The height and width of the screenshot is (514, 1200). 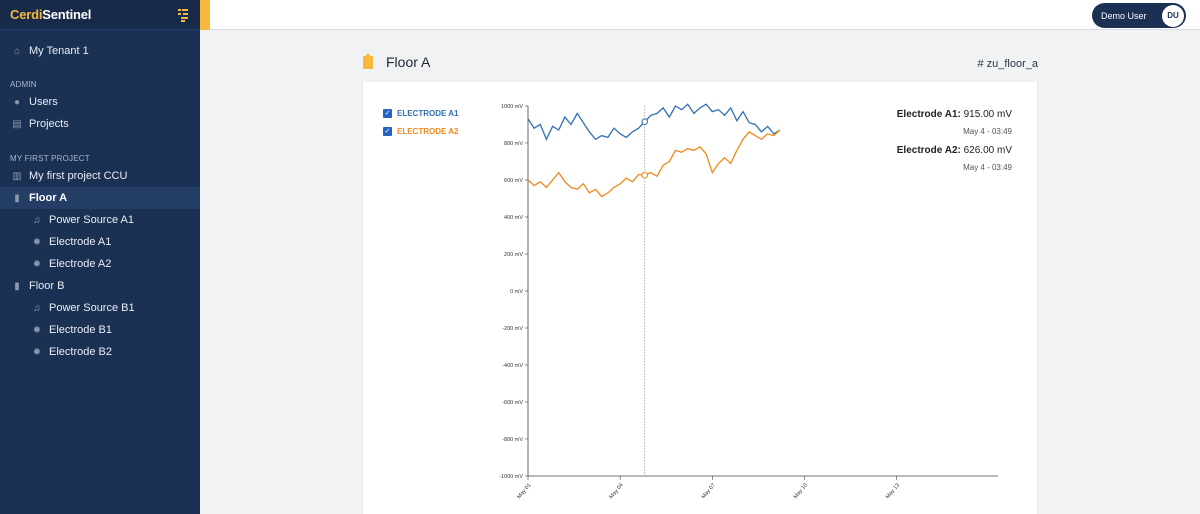 What do you see at coordinates (92, 308) in the screenshot?
I see `sidebar-item-label: Power Source B1` at bounding box center [92, 308].